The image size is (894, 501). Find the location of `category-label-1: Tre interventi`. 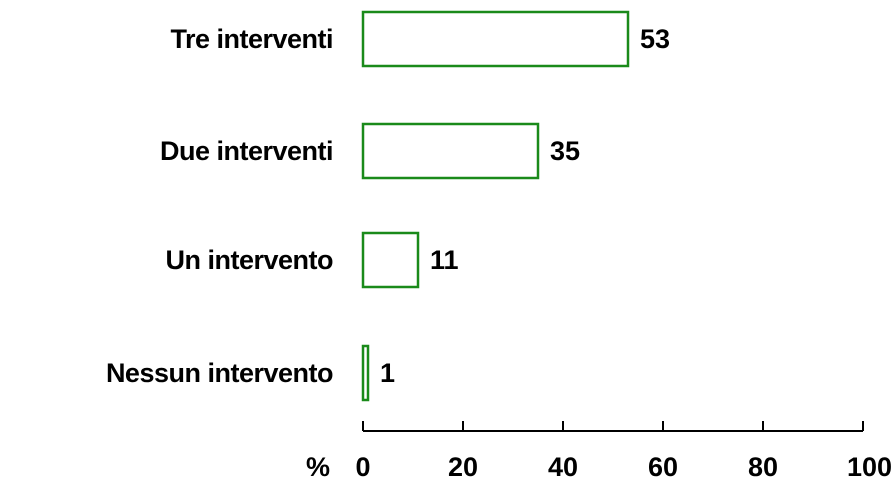

category-label-1: Tre interventi is located at coordinates (251, 39).